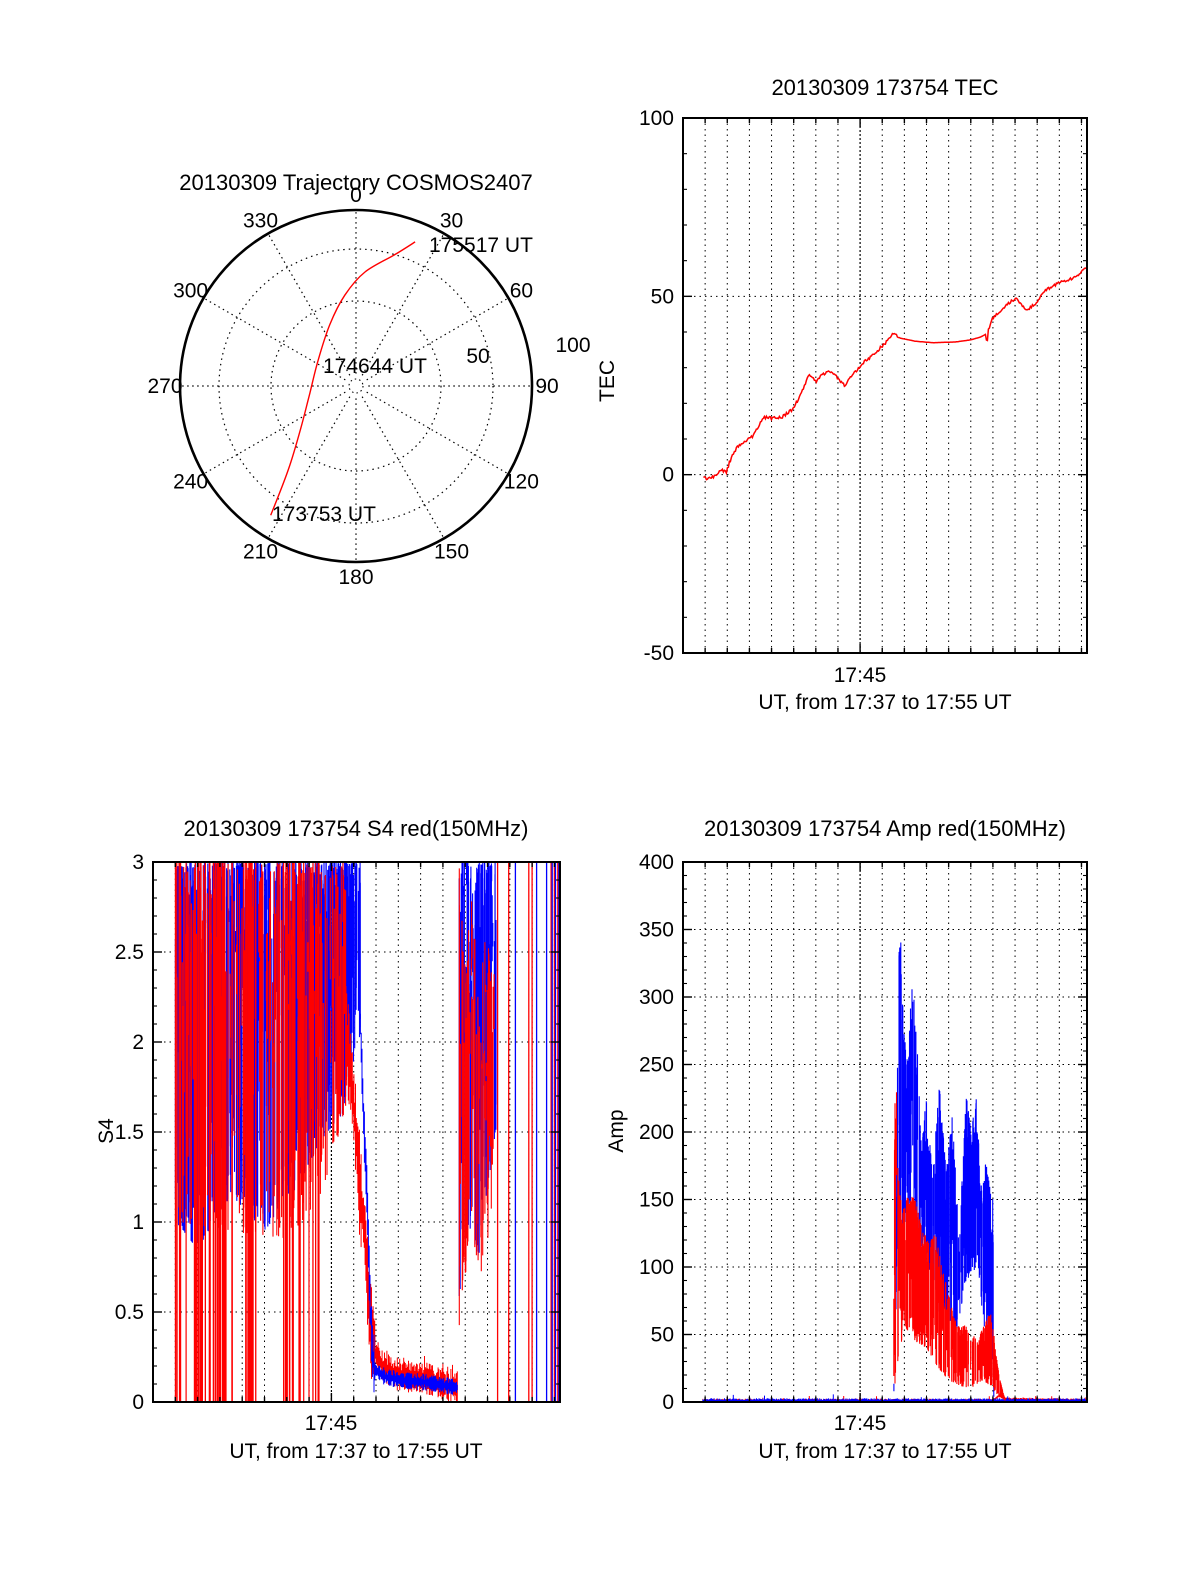  What do you see at coordinates (607, 381) in the screenshot?
I see `tec-ylabel: TEC` at bounding box center [607, 381].